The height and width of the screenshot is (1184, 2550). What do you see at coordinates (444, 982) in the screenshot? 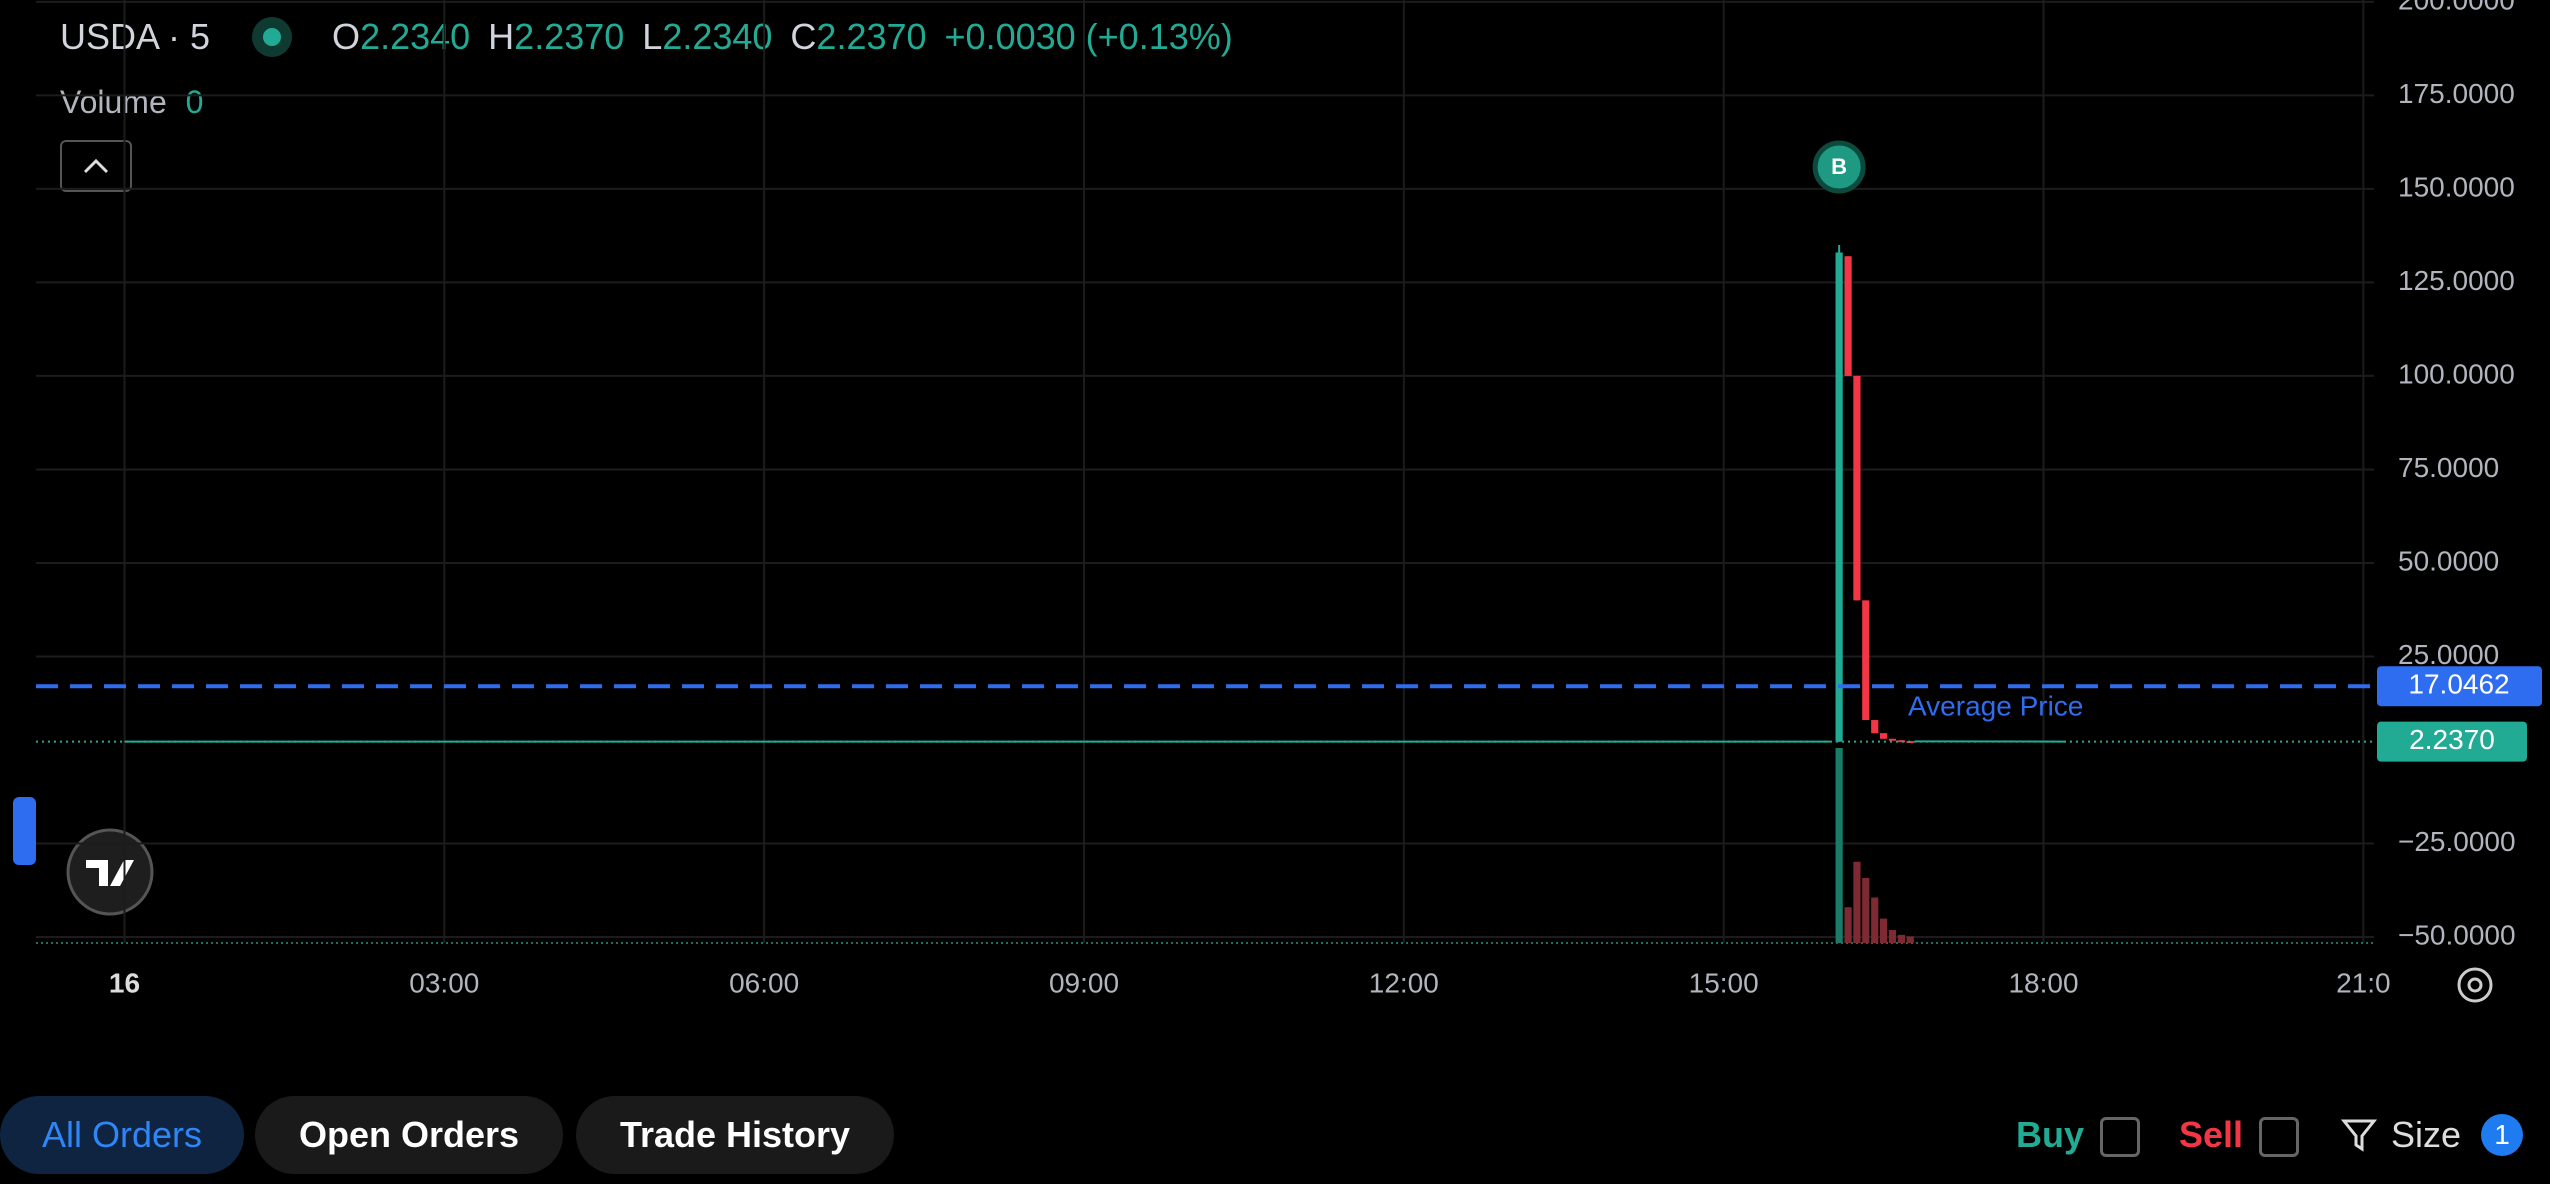
I see `x-tick-label: 03:00` at bounding box center [444, 982].